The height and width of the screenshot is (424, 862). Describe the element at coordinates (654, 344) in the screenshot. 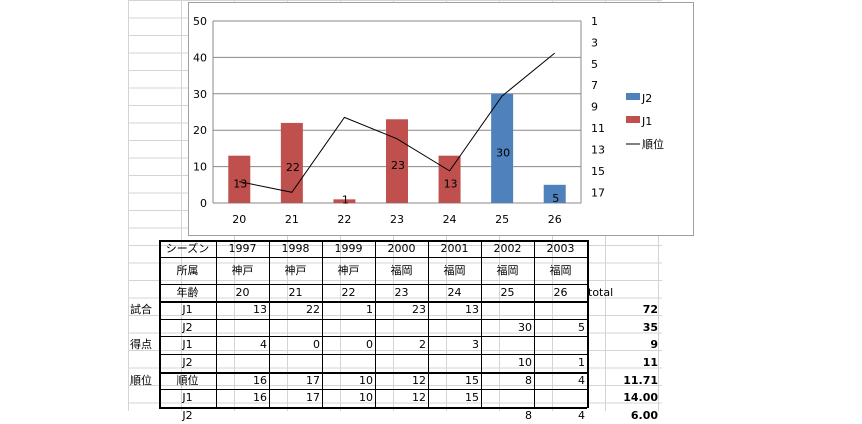

I see `total-cell: 9` at that location.